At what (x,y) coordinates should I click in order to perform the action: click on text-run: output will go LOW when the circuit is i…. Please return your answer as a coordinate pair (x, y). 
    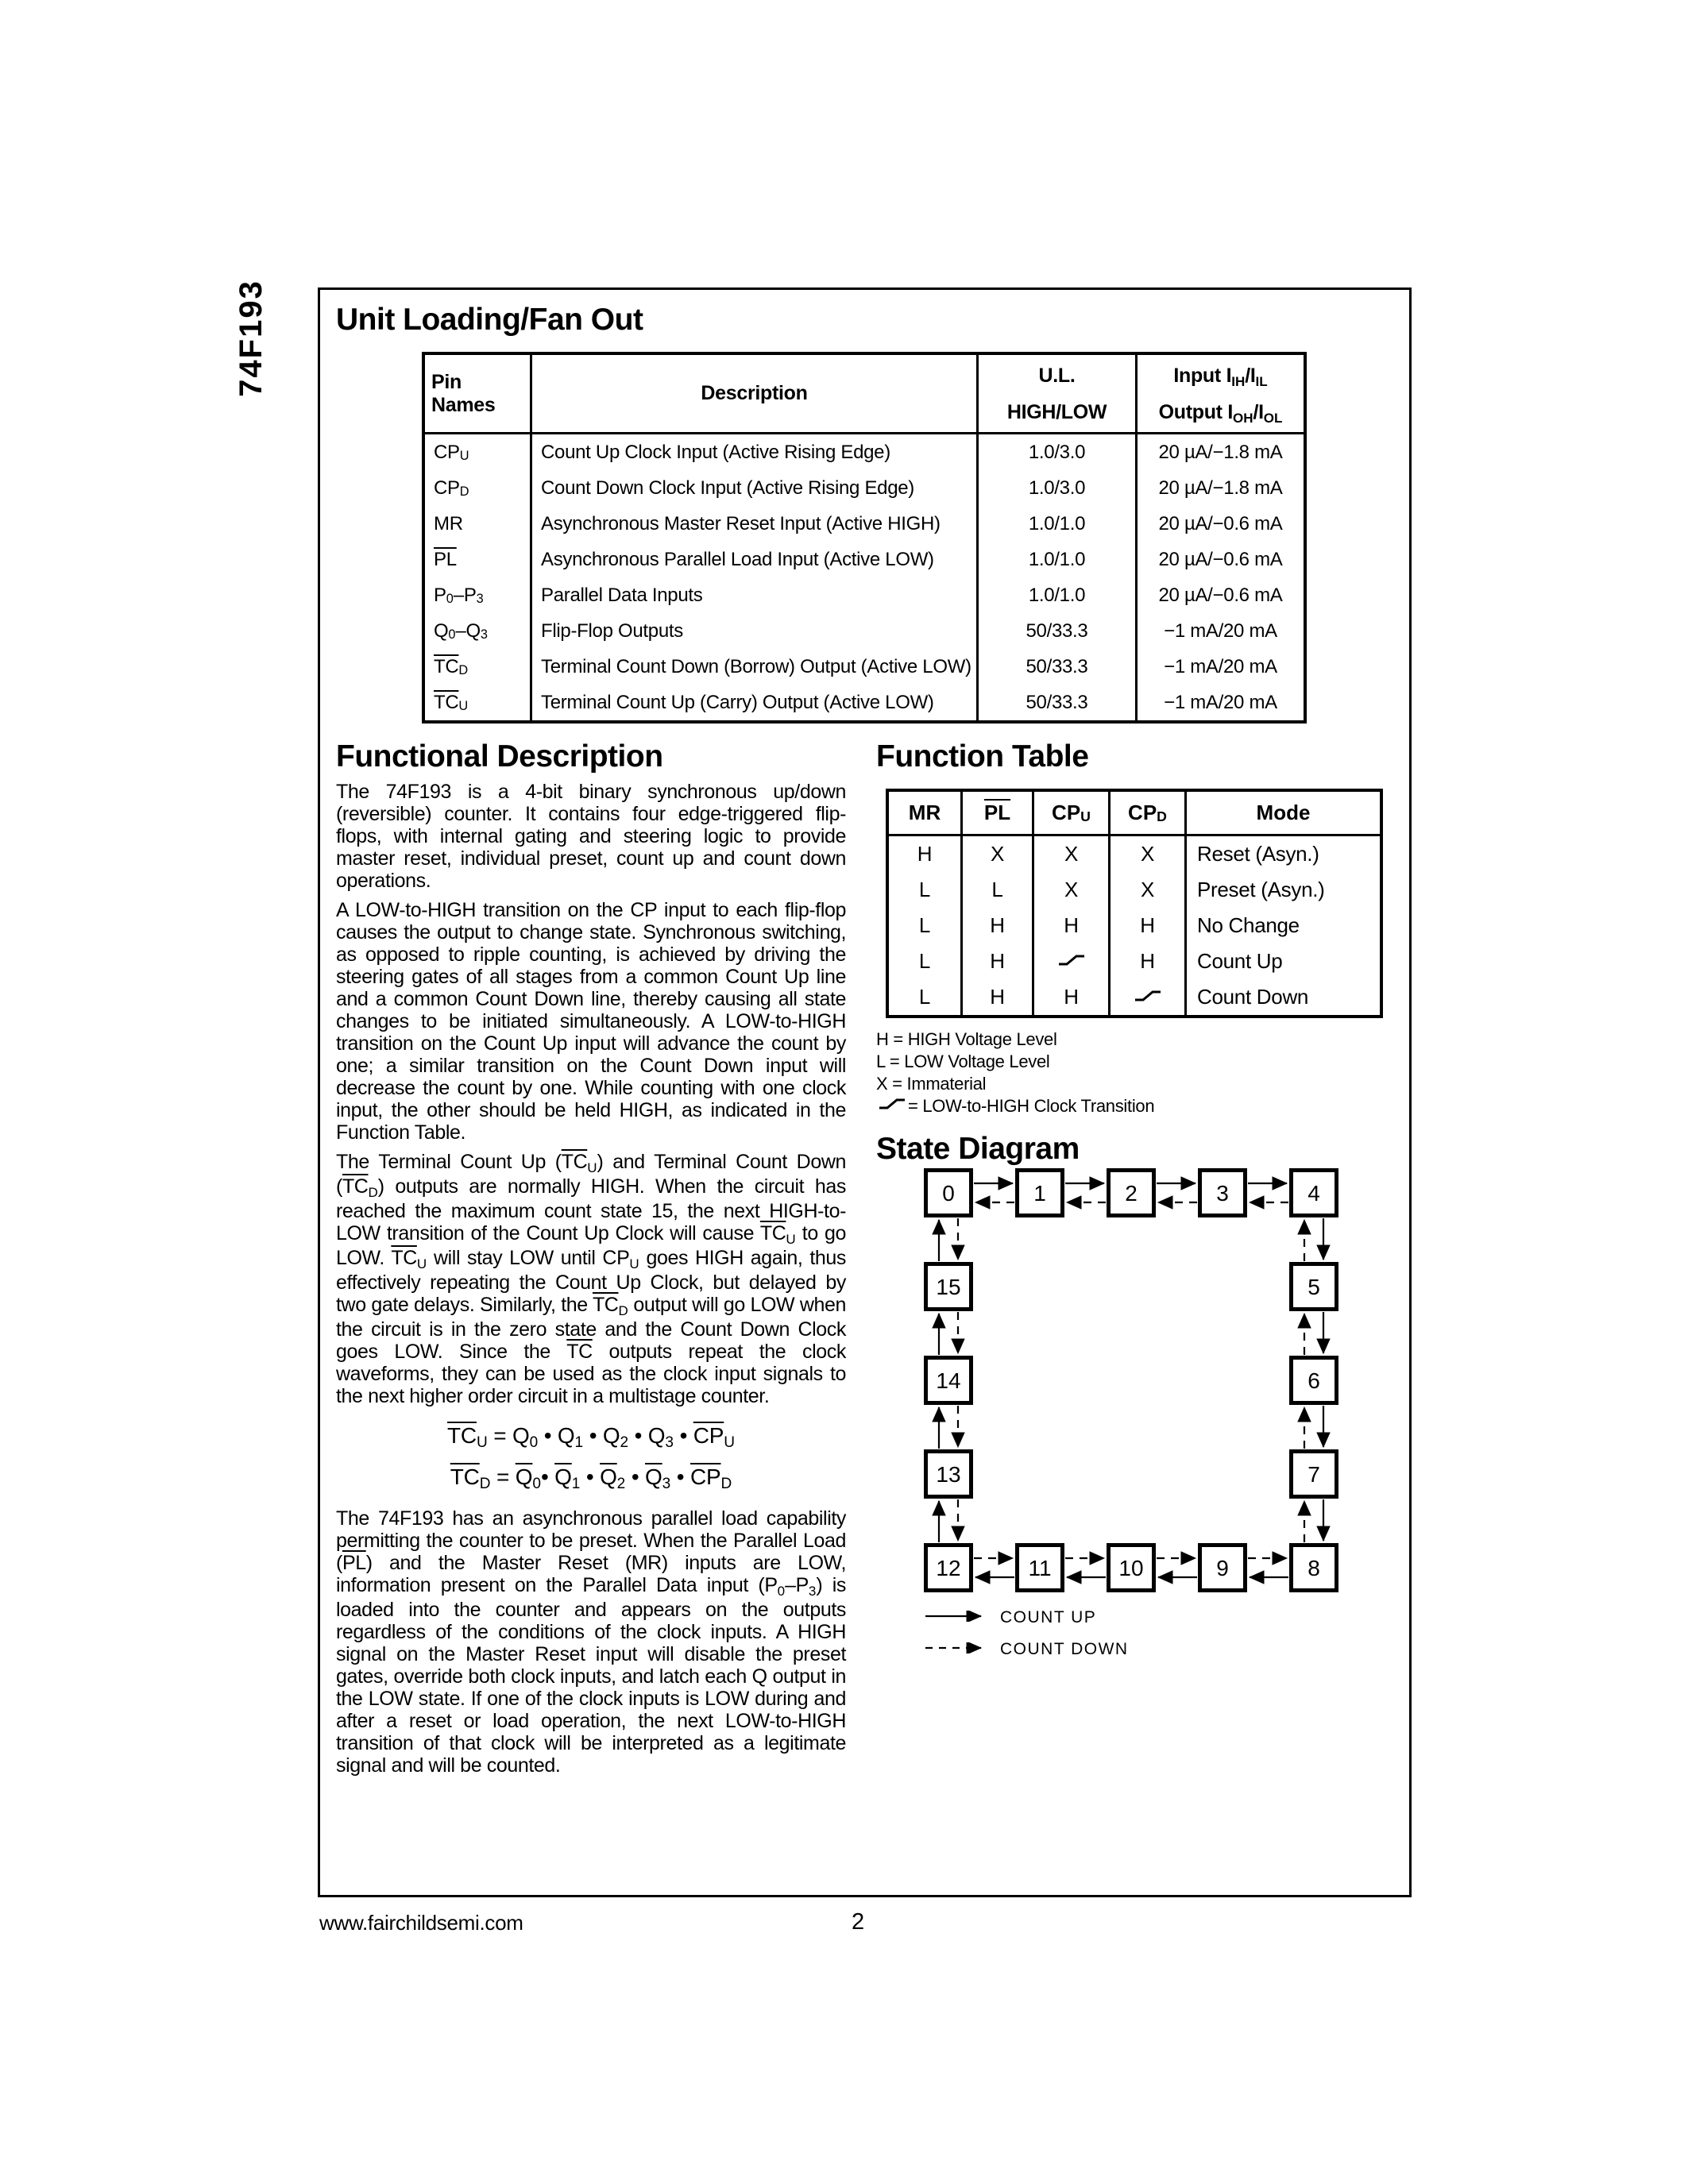
    Looking at the image, I should click on (591, 1328).